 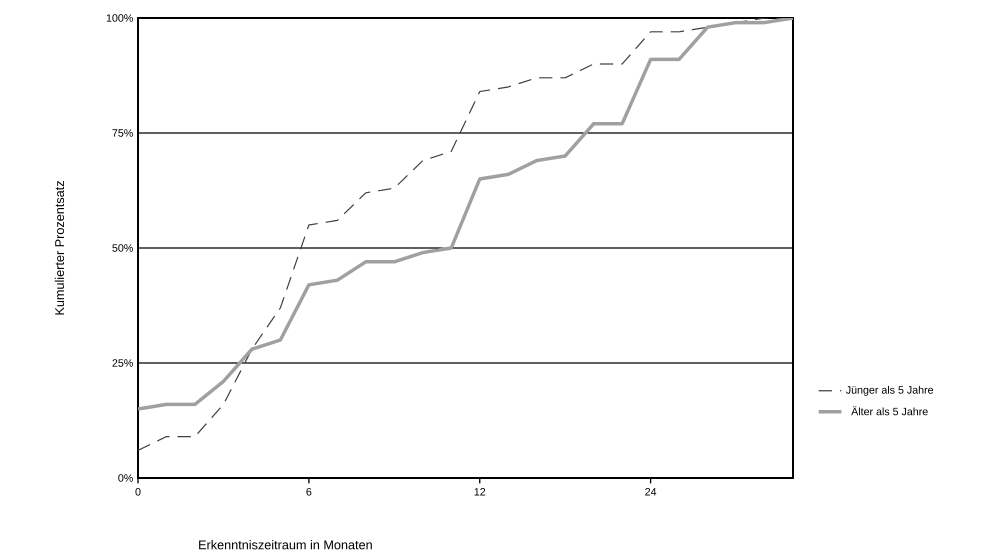 I want to click on legend-label: Älter als 5 Jahre, so click(x=889, y=411).